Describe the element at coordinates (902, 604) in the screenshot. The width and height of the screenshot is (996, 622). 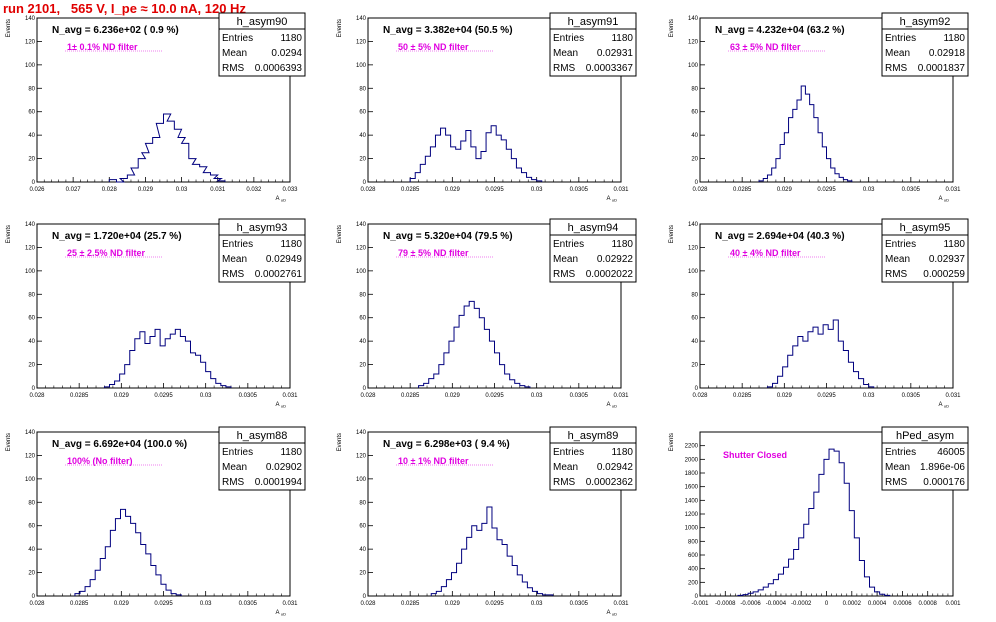
I see `x-tick-label: 0.0006` at that location.